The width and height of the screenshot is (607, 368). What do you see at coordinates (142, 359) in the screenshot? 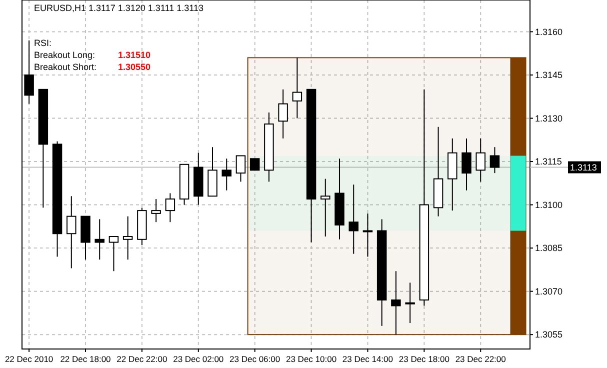
I see `x-tick-label: 22 Dec 22:00` at bounding box center [142, 359].